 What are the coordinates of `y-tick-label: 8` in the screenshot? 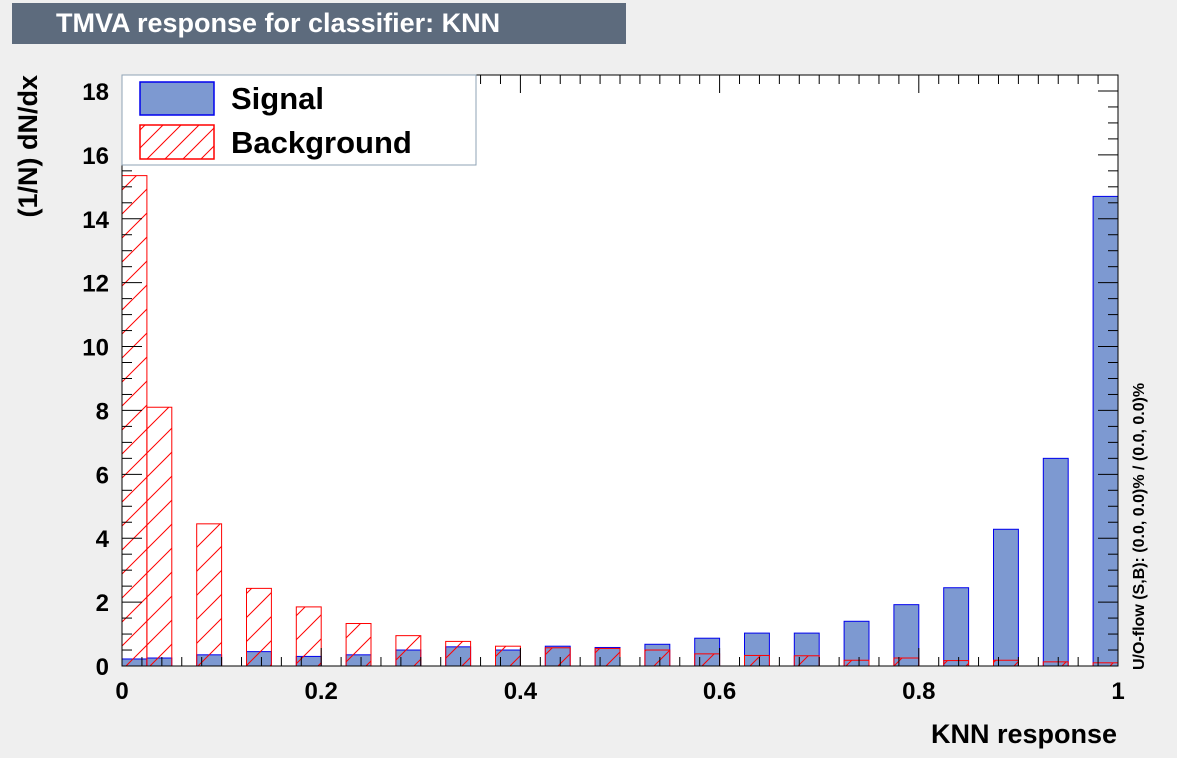 It's located at (102, 411).